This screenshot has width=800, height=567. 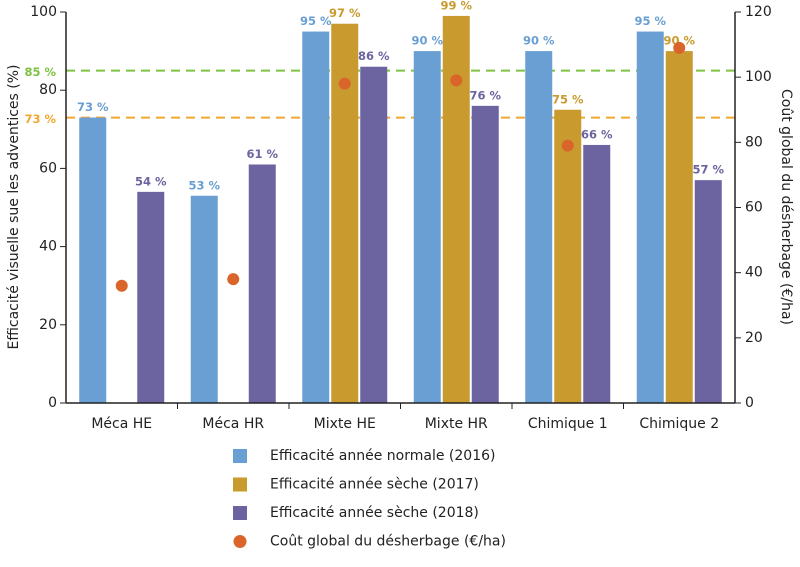 I want to click on x-tick-label: Chimique 2, so click(x=679, y=424).